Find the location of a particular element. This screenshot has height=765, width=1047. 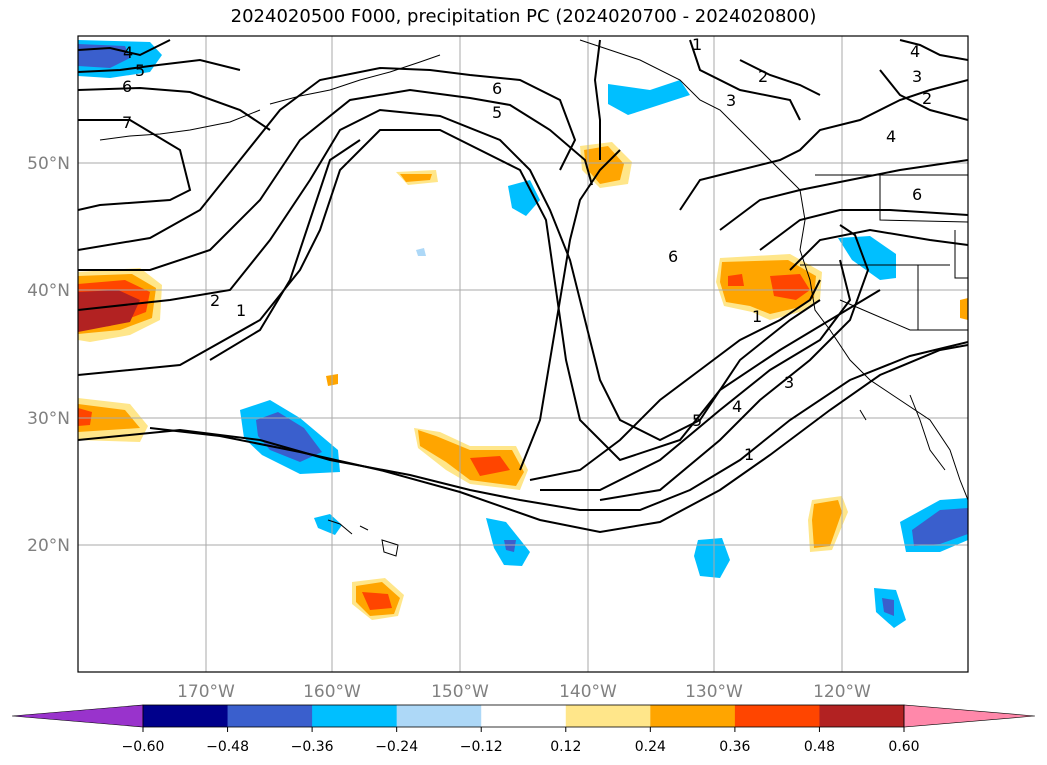

colorbar-extend-low is located at coordinates (77, 716).